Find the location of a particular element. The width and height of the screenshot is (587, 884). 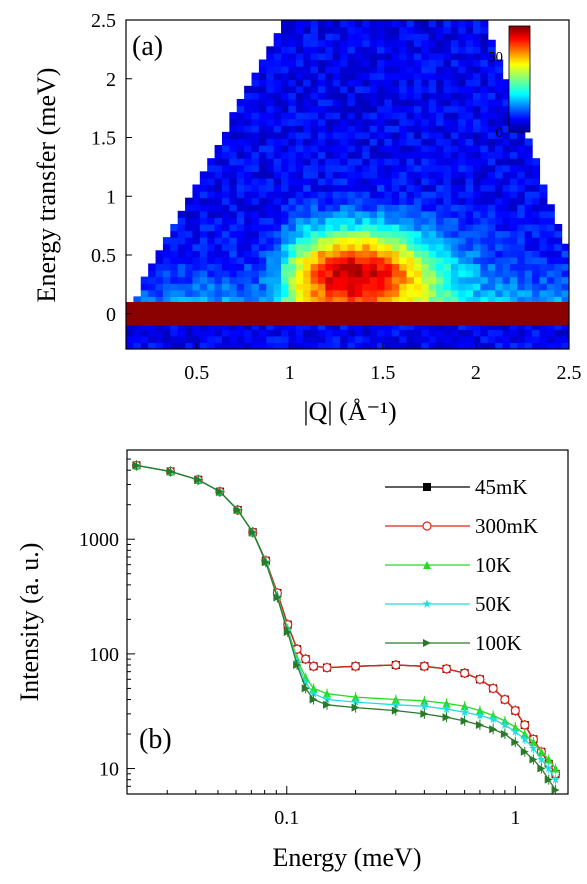

panel-a-label: (a) is located at coordinates (147, 46).